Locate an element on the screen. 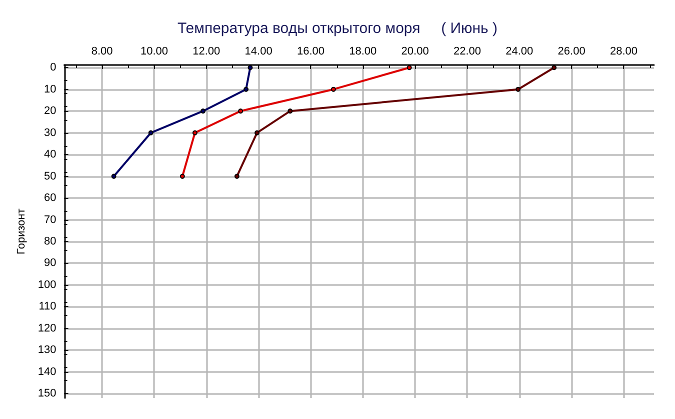 This screenshot has height=419, width=675. x-tick-label: 26.00 is located at coordinates (572, 52).